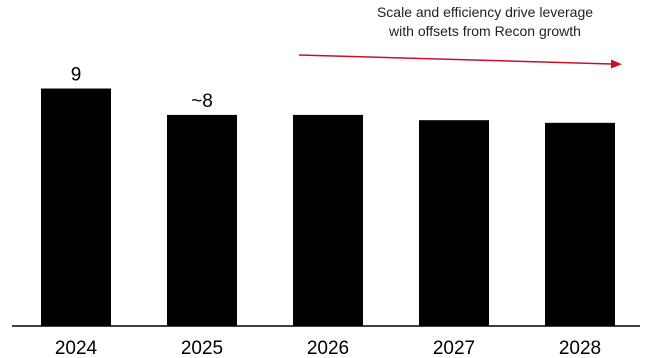 Image resolution: width=648 pixels, height=358 pixels. What do you see at coordinates (580, 224) in the screenshot?
I see `bar-2028` at bounding box center [580, 224].